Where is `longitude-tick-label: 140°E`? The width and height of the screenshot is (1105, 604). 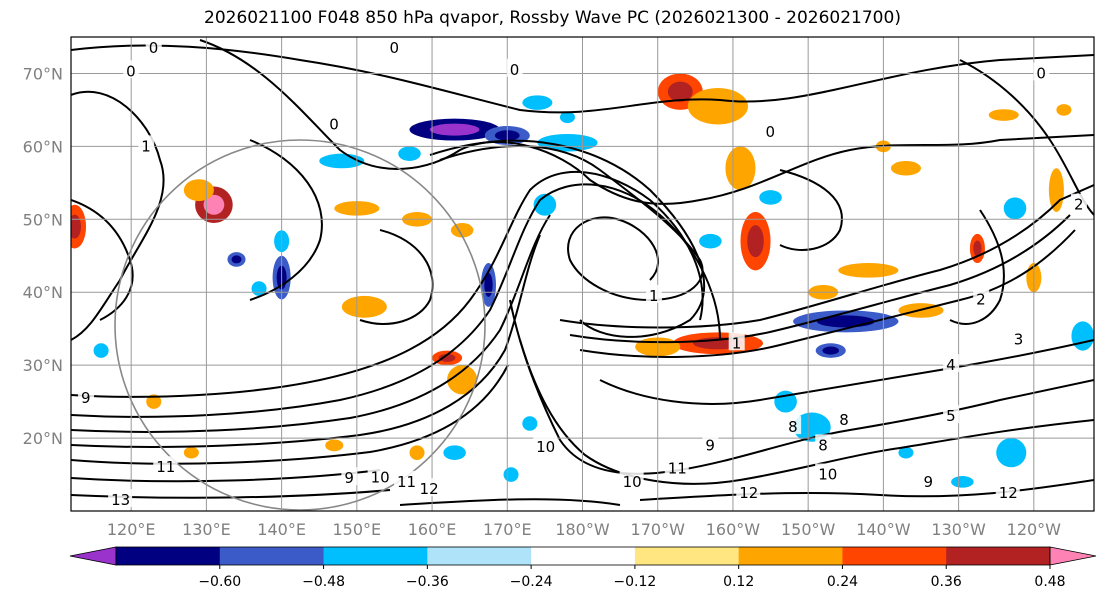
longitude-tick-label: 140°E is located at coordinates (281, 529).